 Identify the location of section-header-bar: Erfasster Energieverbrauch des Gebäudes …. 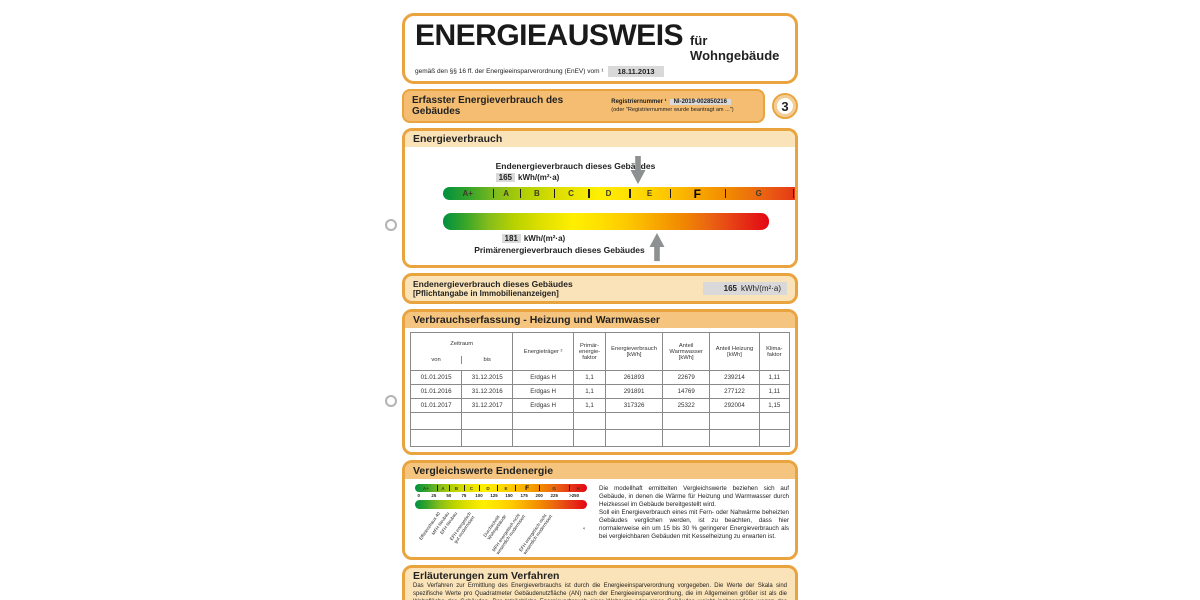
(583, 106).